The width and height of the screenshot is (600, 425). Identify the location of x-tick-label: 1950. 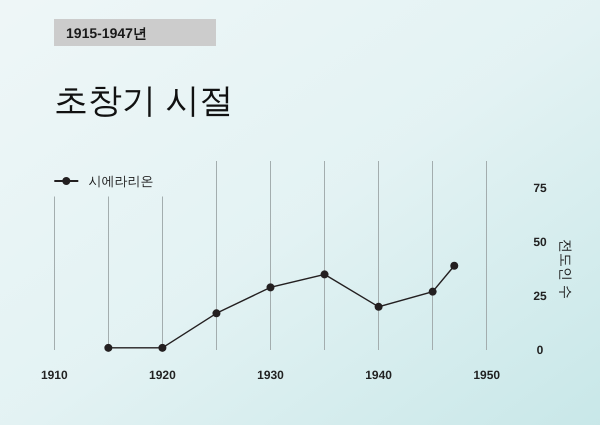
(486, 375).